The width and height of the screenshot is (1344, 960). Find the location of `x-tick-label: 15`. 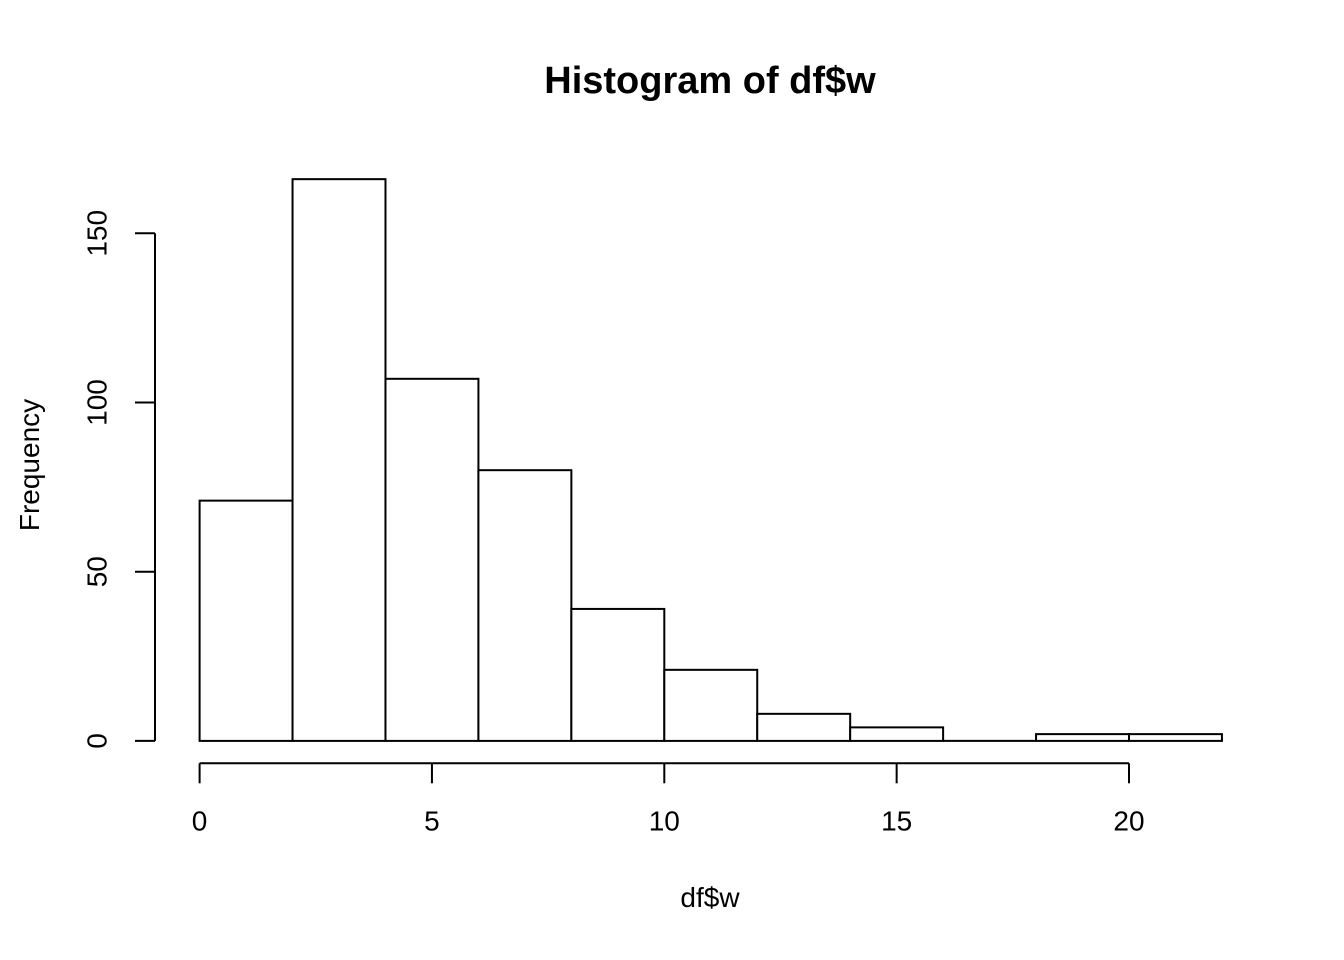

x-tick-label: 15 is located at coordinates (896, 821).